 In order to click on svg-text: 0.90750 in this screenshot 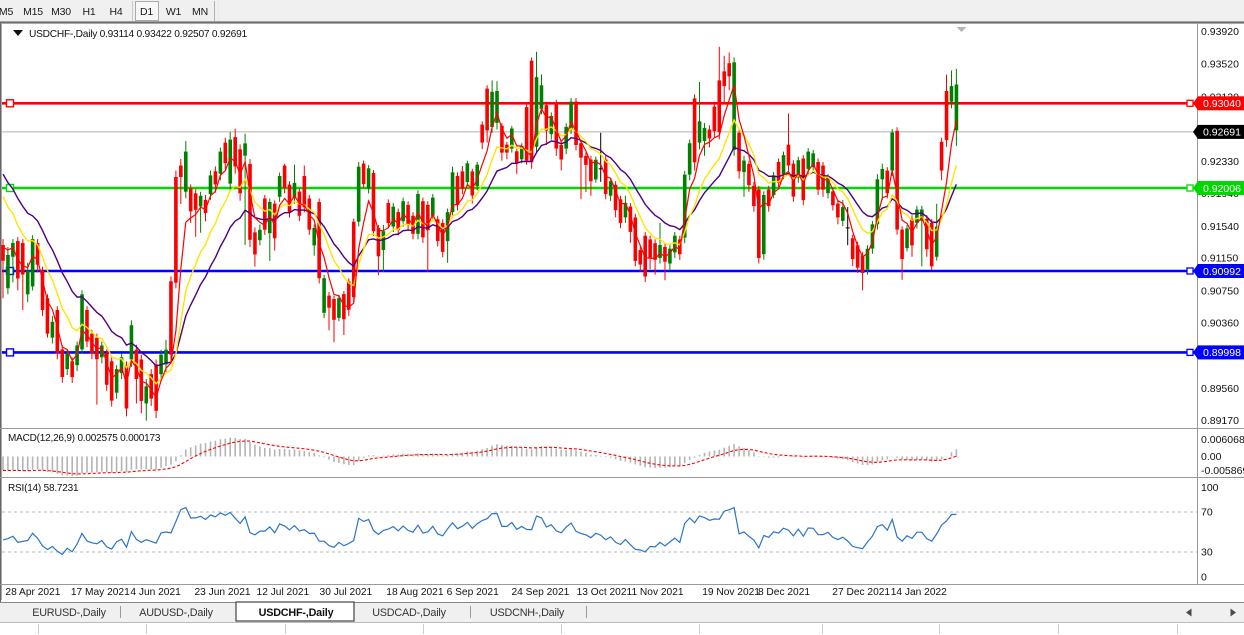, I will do `click(1220, 292)`.